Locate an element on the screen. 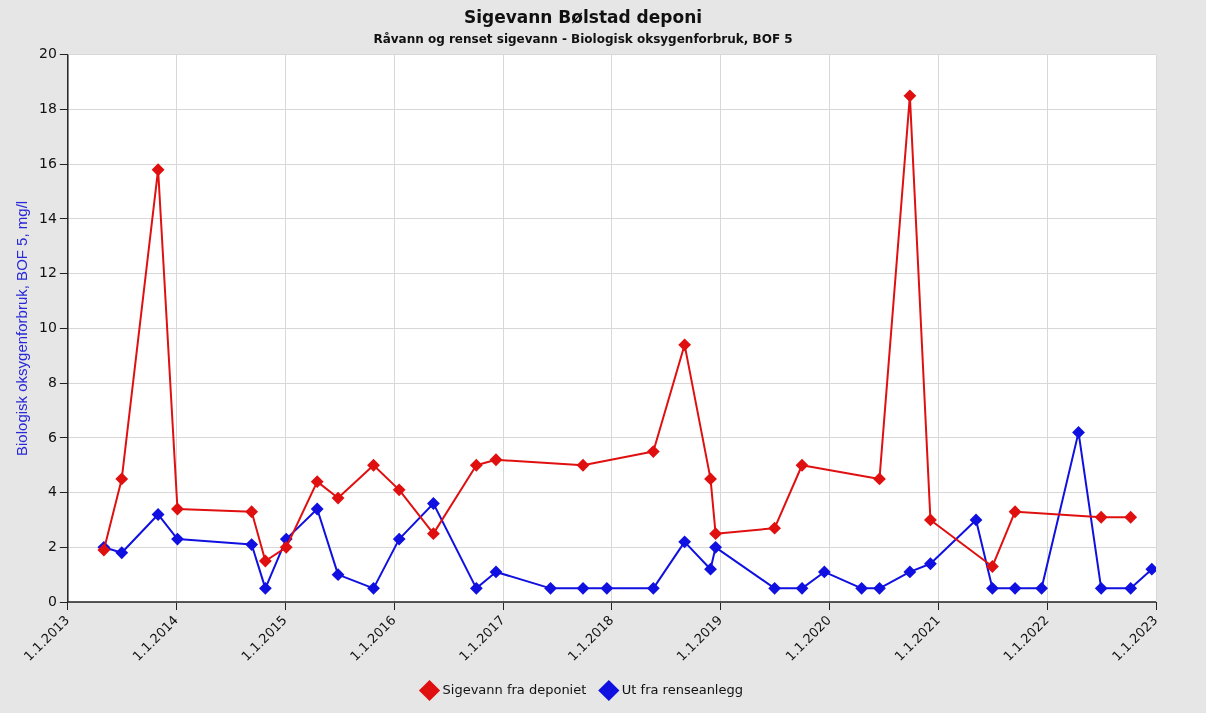  y-tick-label: 18 is located at coordinates (47, 108).